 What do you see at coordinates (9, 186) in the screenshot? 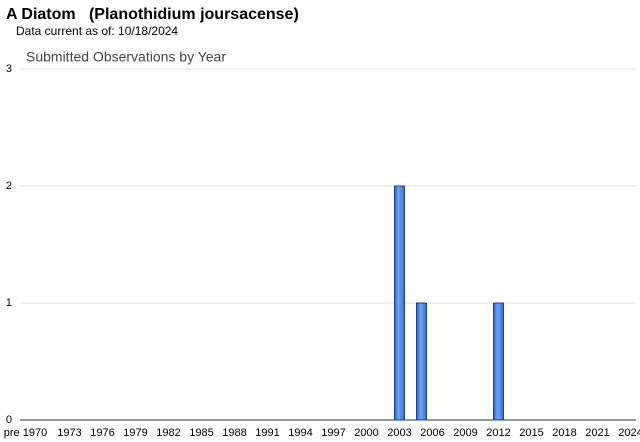
I see `y-tick-label: 2` at bounding box center [9, 186].